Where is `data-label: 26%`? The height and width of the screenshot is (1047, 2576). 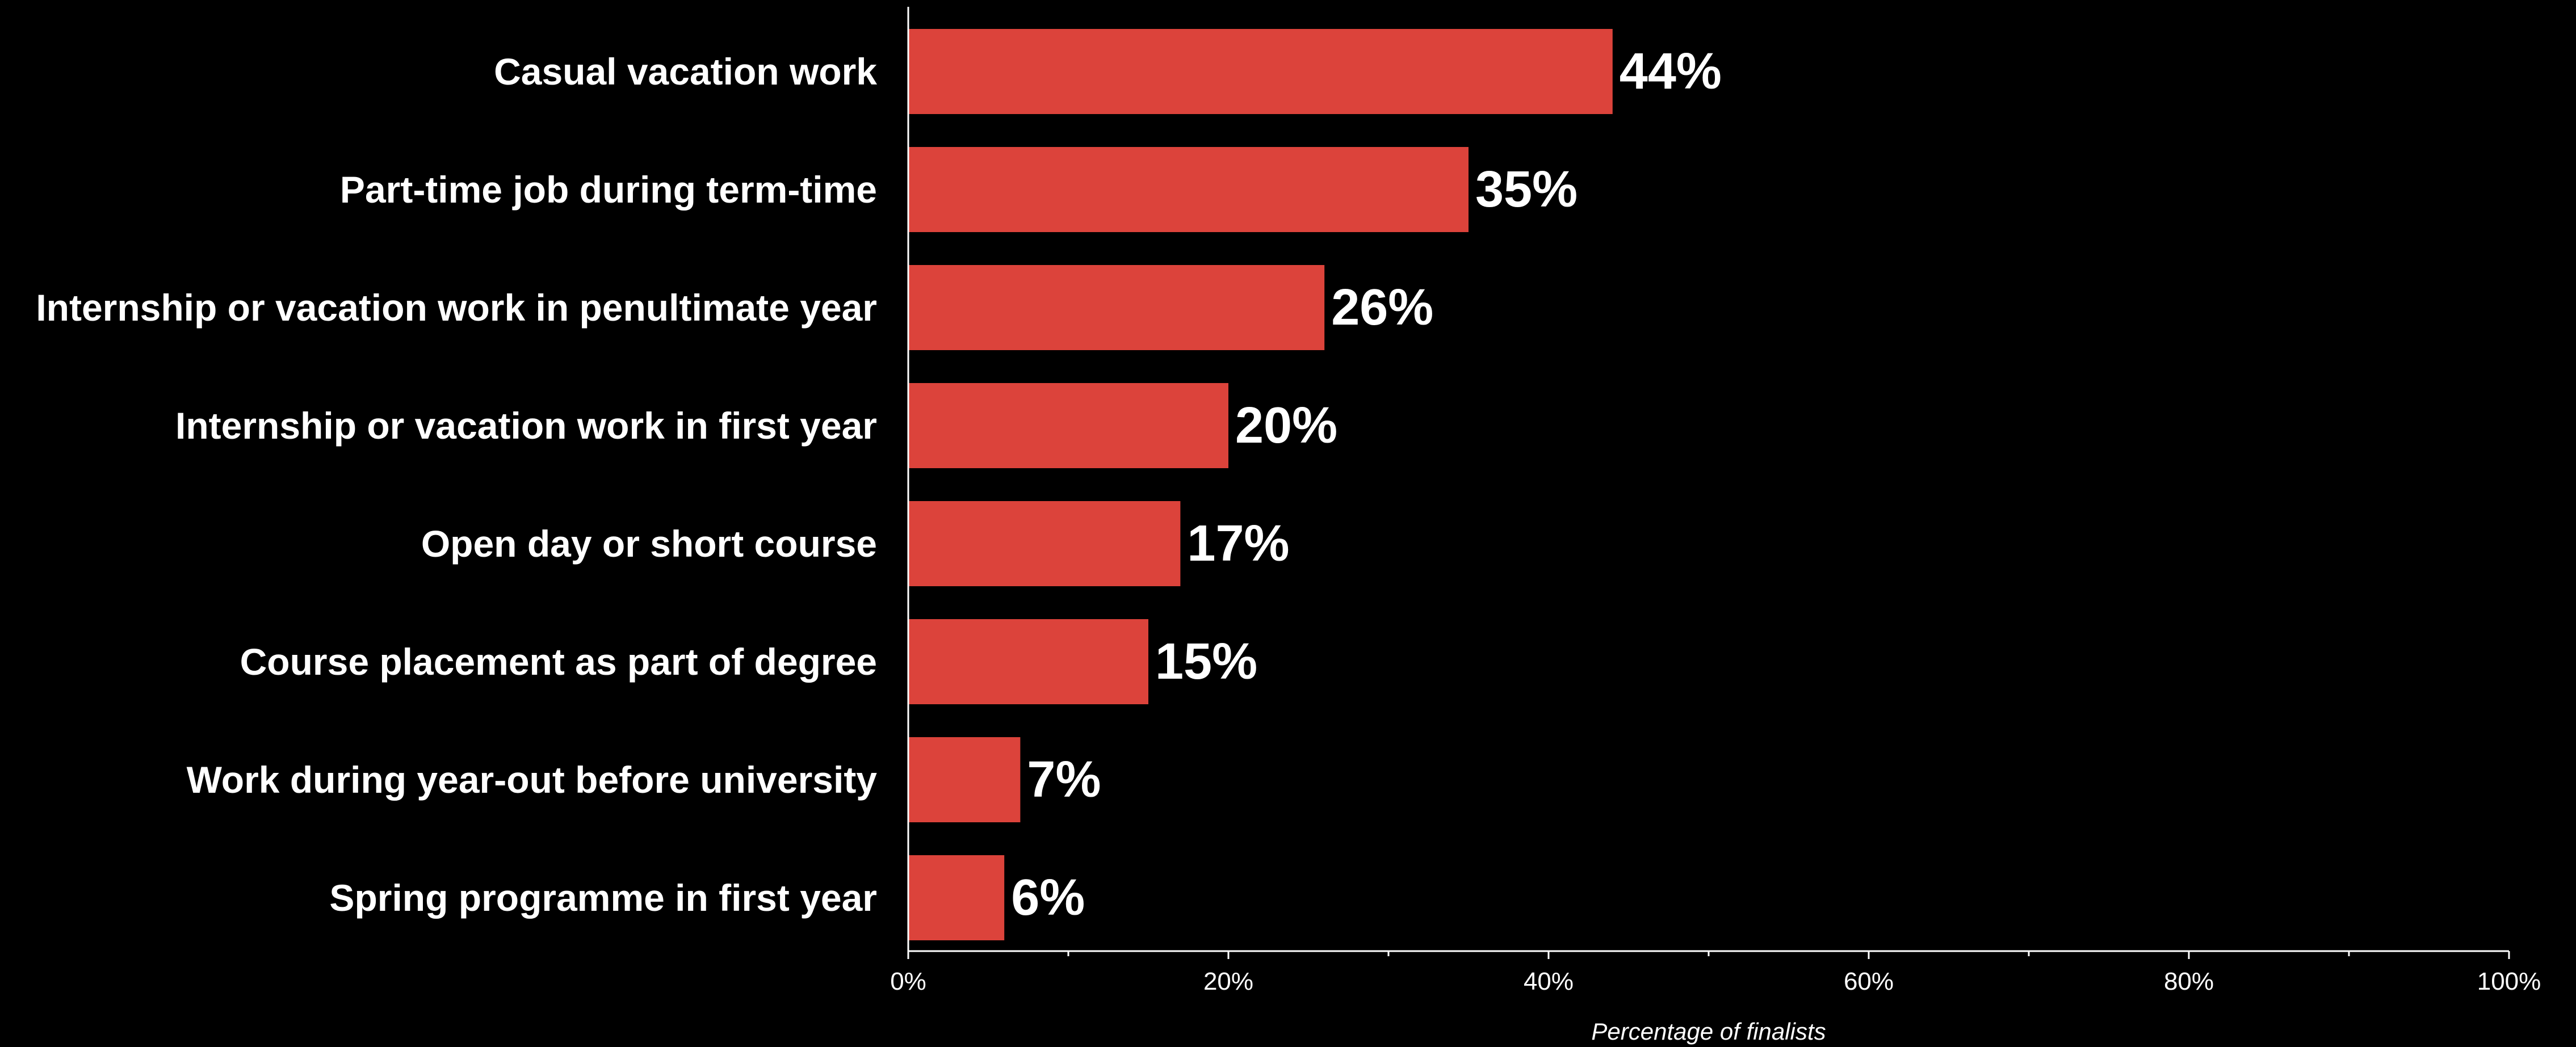
data-label: 26% is located at coordinates (1382, 308).